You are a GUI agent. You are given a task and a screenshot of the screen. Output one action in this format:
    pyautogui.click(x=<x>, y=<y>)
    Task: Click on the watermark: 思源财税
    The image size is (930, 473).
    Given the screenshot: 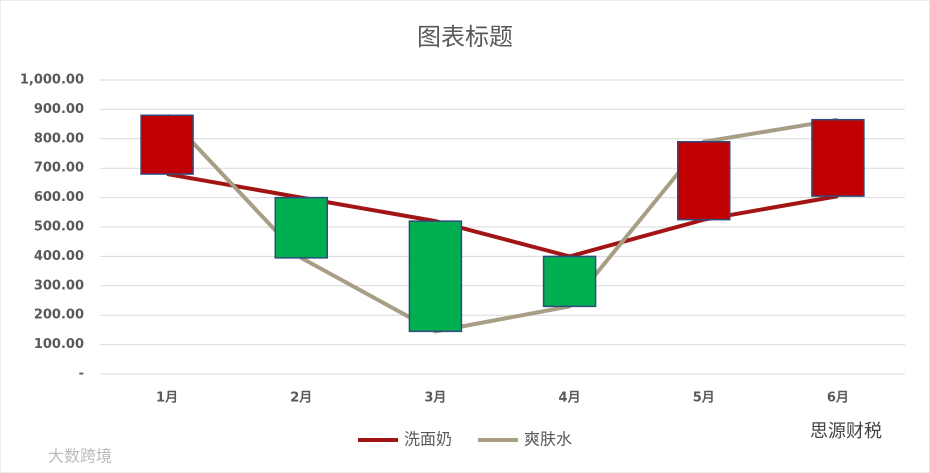 What is the action you would take?
    pyautogui.click(x=846, y=431)
    